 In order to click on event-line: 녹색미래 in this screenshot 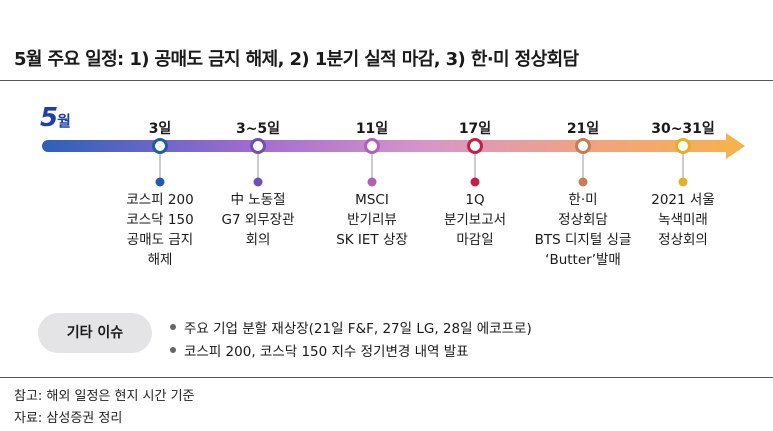, I will do `click(683, 220)`.